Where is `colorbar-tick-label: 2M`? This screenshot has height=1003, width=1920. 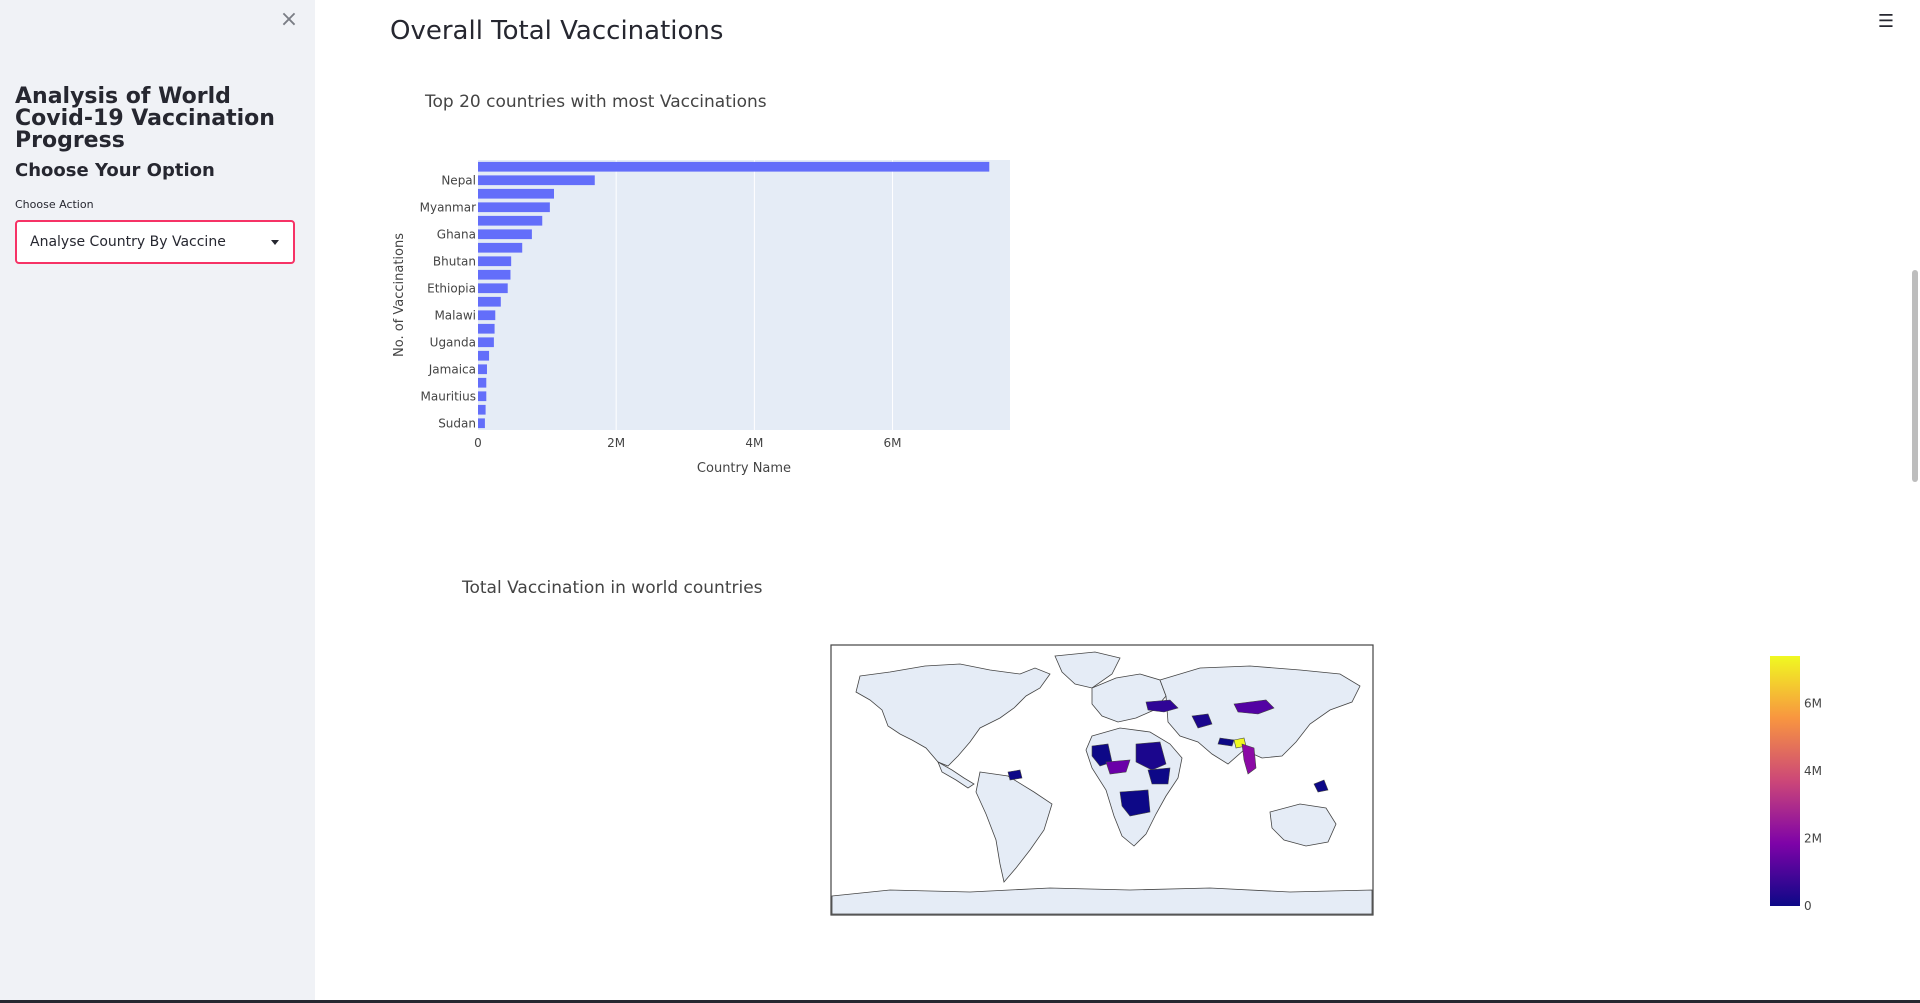 colorbar-tick-label: 2M is located at coordinates (1813, 838).